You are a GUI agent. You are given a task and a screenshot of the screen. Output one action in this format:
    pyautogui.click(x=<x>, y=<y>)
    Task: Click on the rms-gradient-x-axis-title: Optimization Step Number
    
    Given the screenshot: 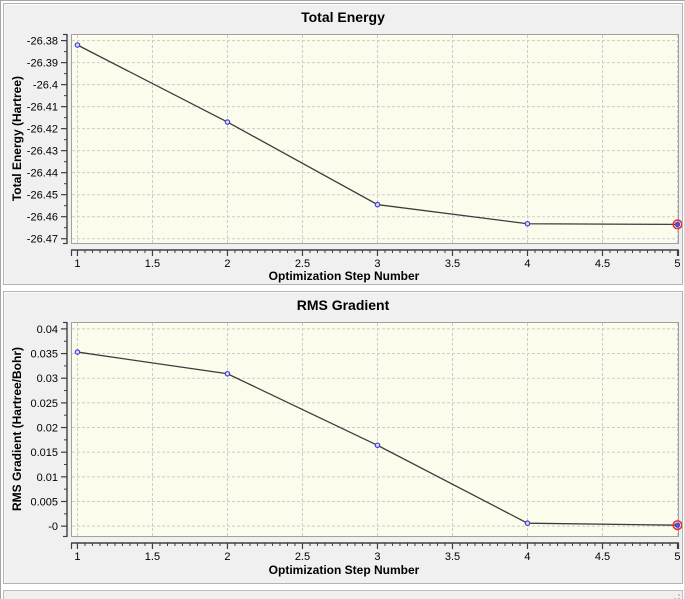 What is the action you would take?
    pyautogui.click(x=344, y=570)
    